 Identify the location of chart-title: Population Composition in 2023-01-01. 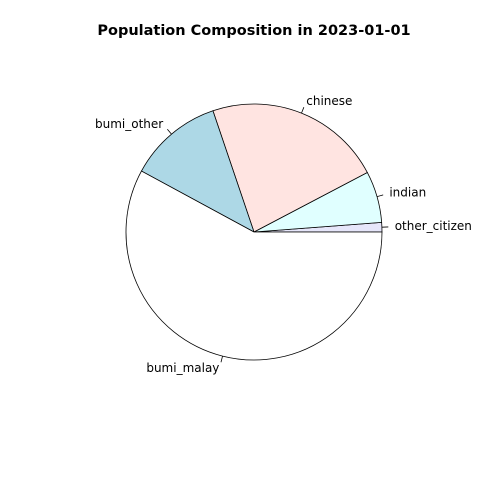
(253, 31).